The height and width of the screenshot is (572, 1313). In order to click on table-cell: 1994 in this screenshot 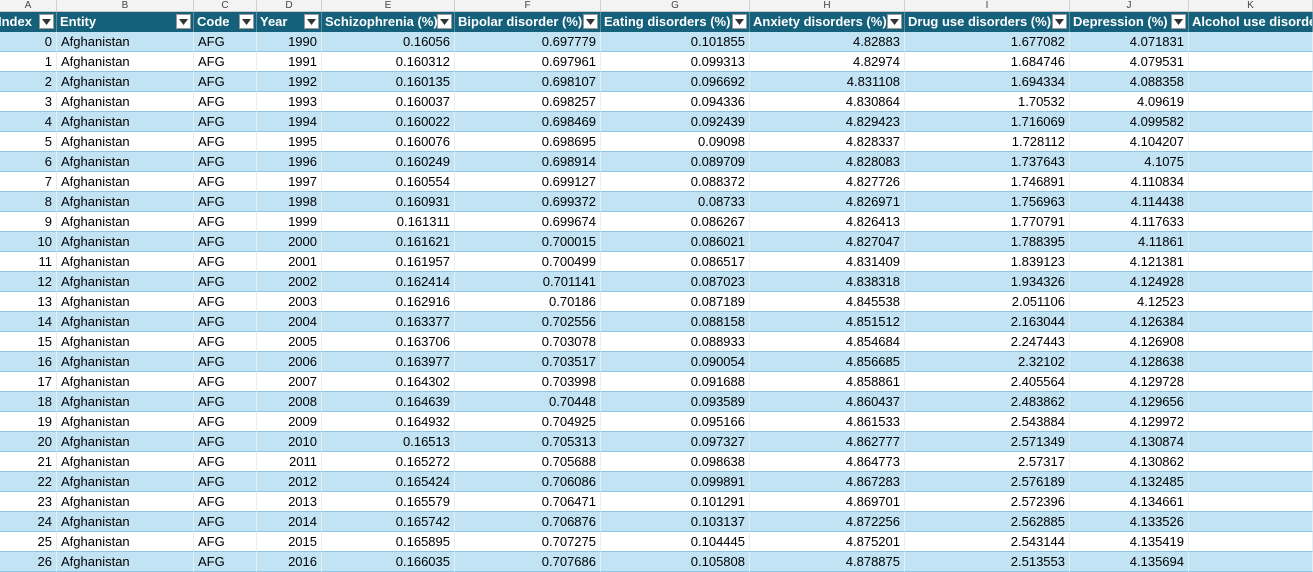, I will do `click(289, 122)`.